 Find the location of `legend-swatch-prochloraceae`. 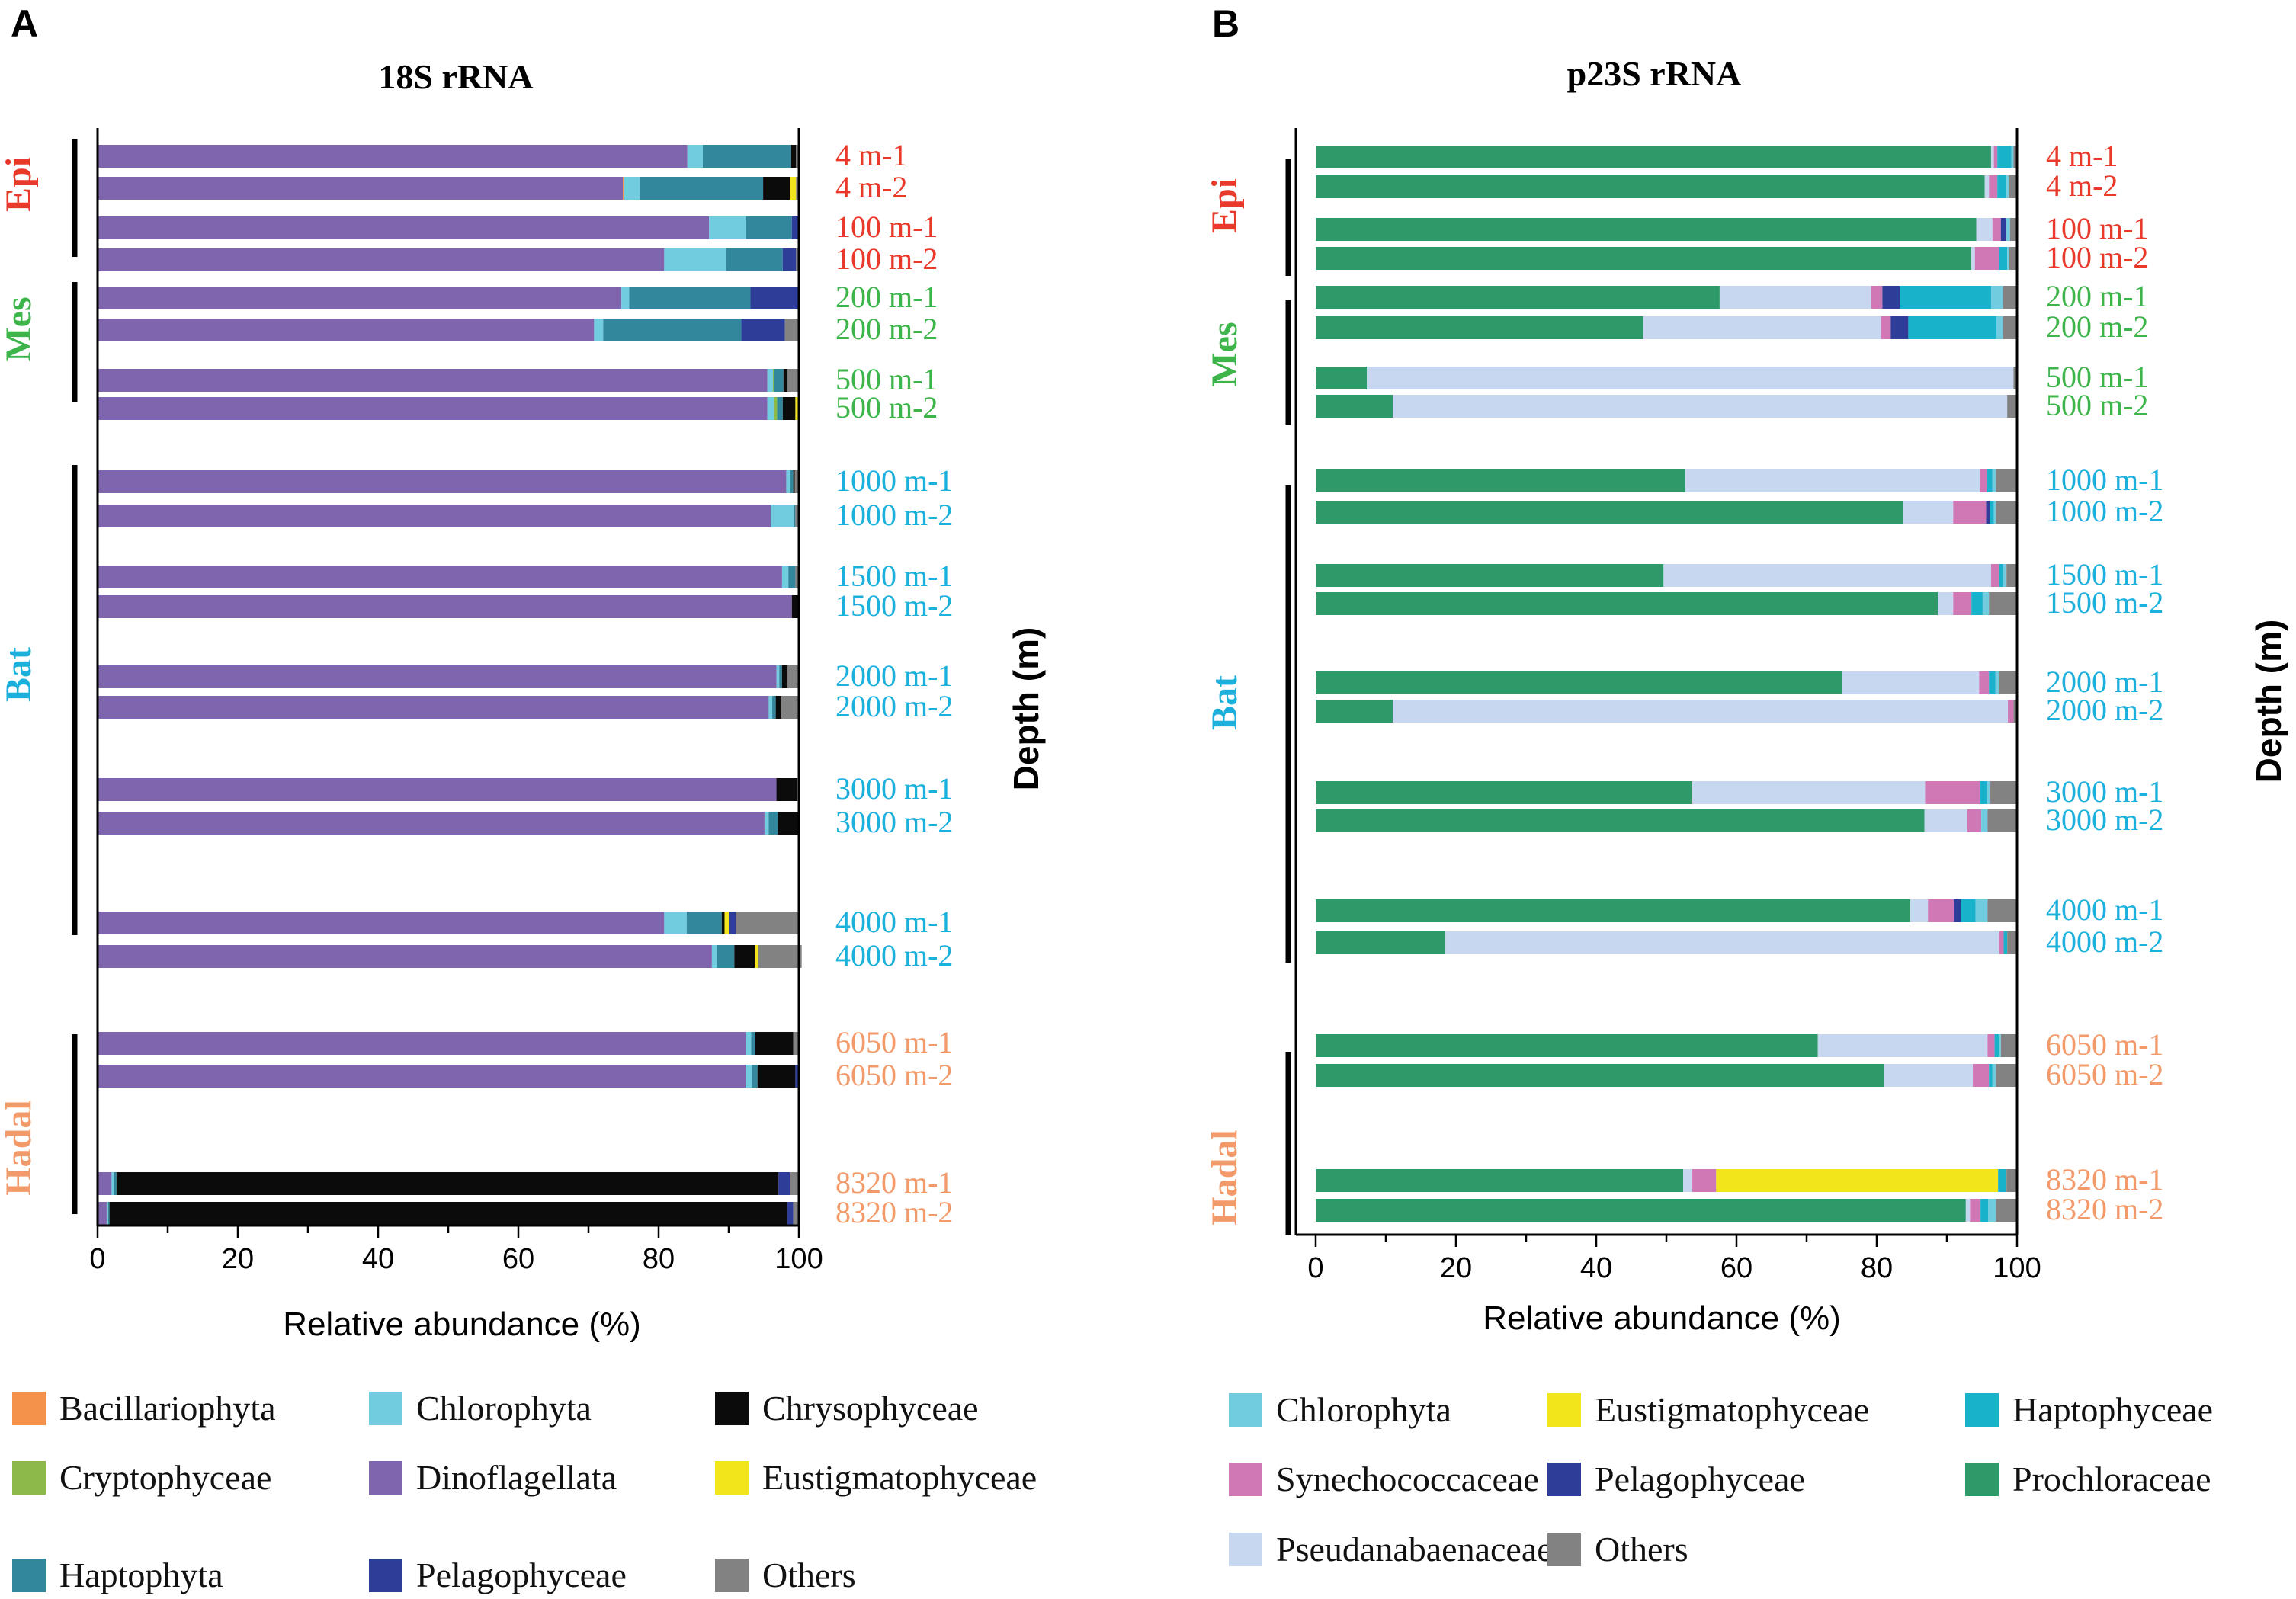

legend-swatch-prochloraceae is located at coordinates (1982, 1480).